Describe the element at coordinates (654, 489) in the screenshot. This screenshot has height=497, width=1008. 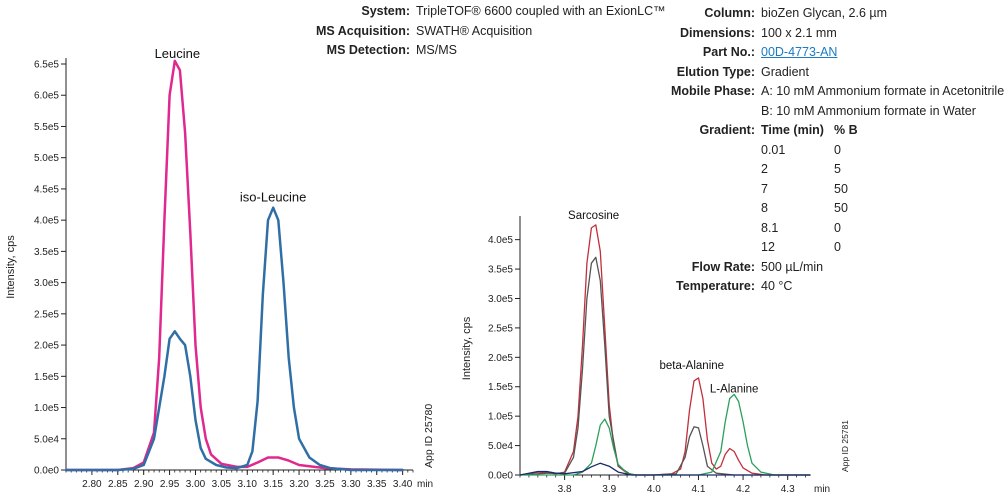
I see `x-tick-label: 4.0` at that location.